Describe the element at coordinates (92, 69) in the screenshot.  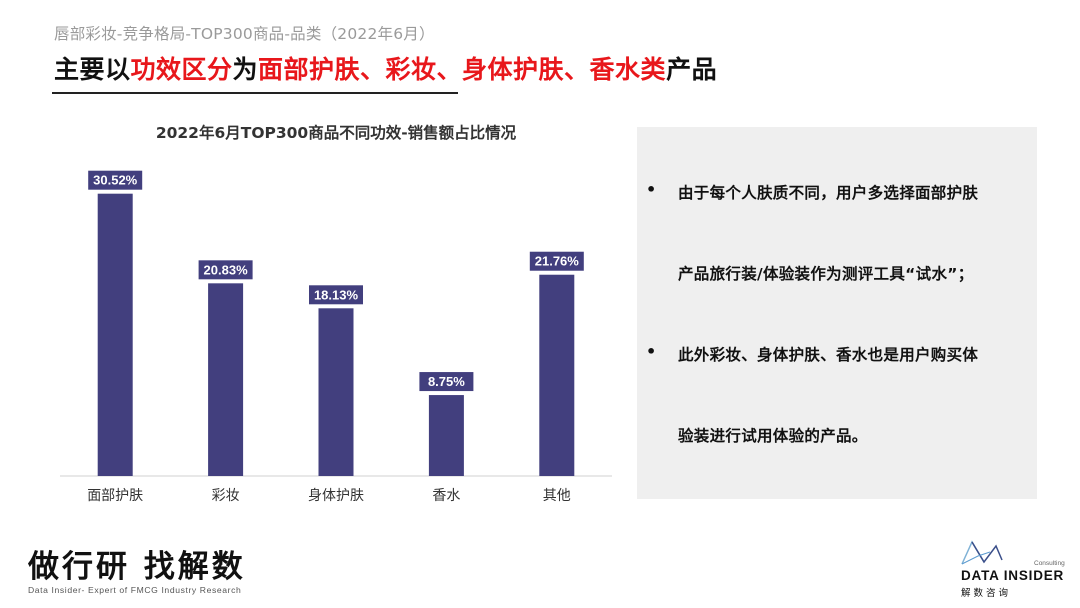
I see `headline-part-0: 主要以` at that location.